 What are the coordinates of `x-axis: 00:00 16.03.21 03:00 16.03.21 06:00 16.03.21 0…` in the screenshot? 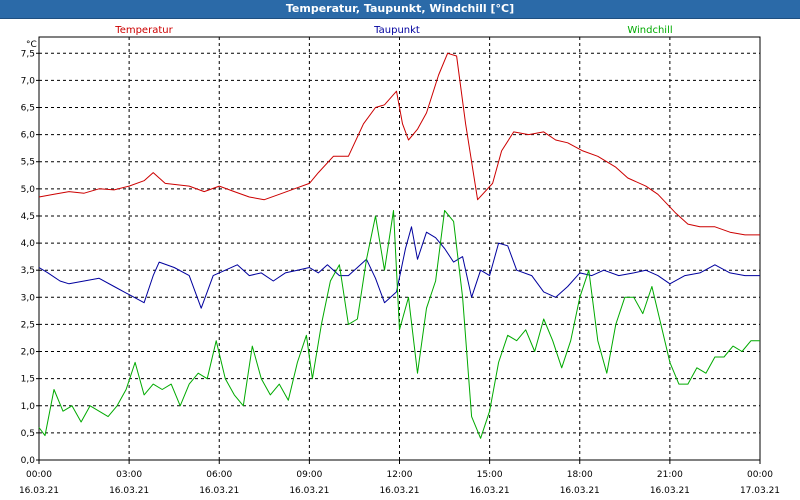 It's located at (399, 478).